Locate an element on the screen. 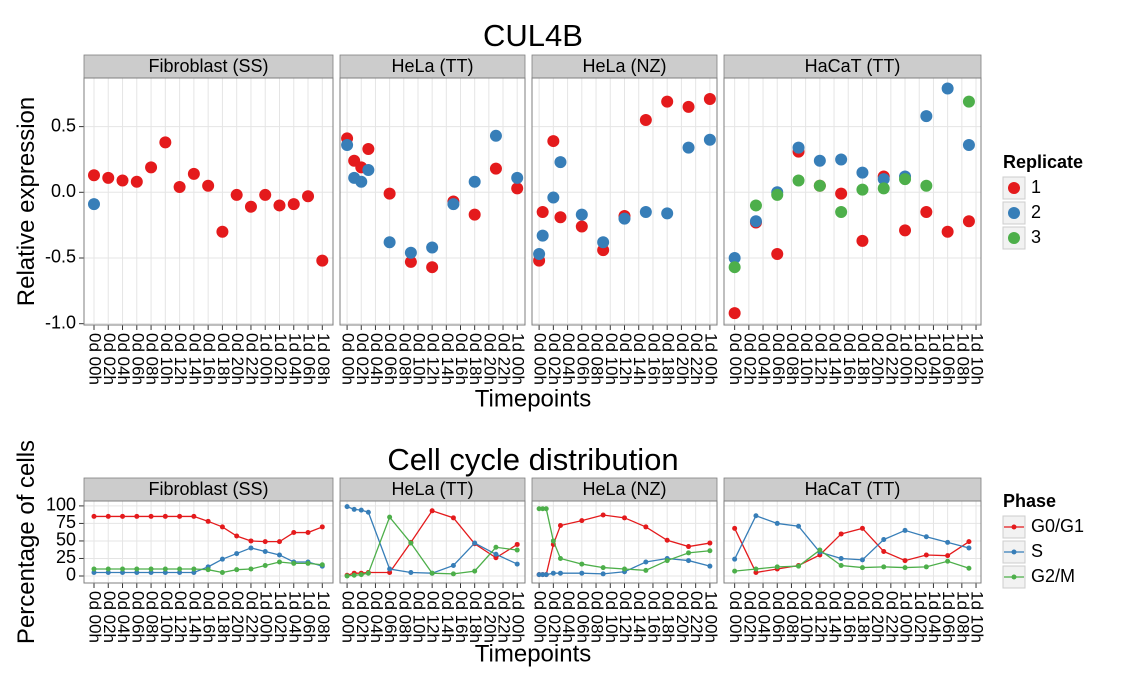 The height and width of the screenshot is (678, 1130). y-tick-label: 0 is located at coordinates (71, 575).